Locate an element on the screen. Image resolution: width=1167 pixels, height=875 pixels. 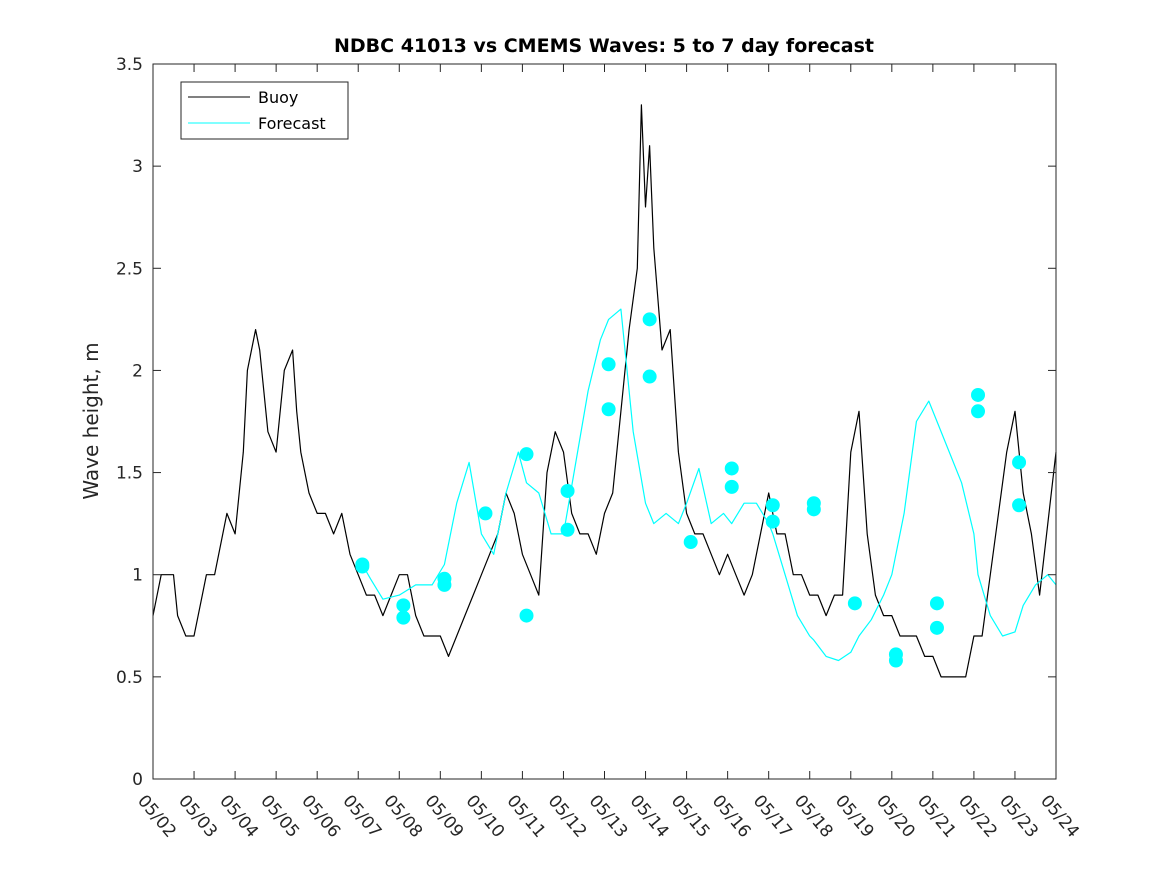
y-tick-label: 3.5 is located at coordinates (129, 65).